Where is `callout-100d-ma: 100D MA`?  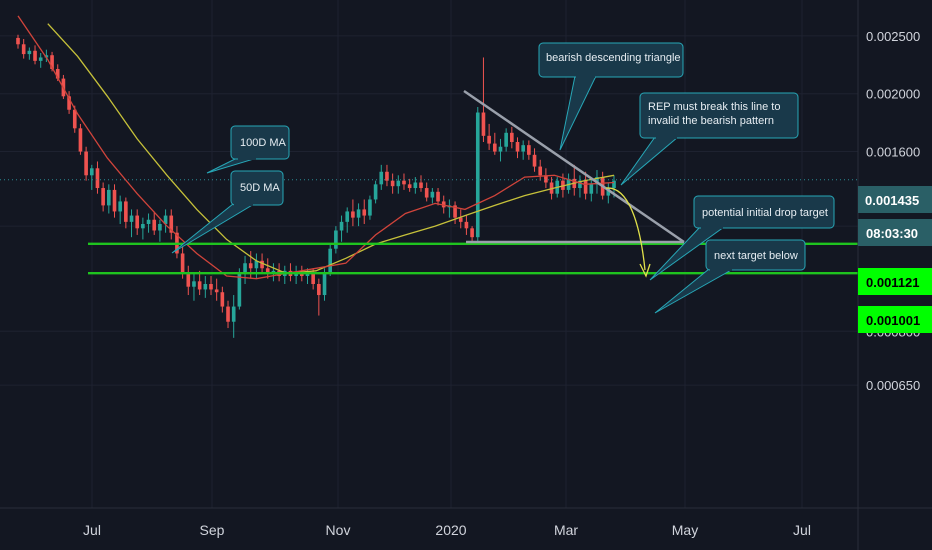
callout-100d-ma: 100D MA is located at coordinates (248, 149).